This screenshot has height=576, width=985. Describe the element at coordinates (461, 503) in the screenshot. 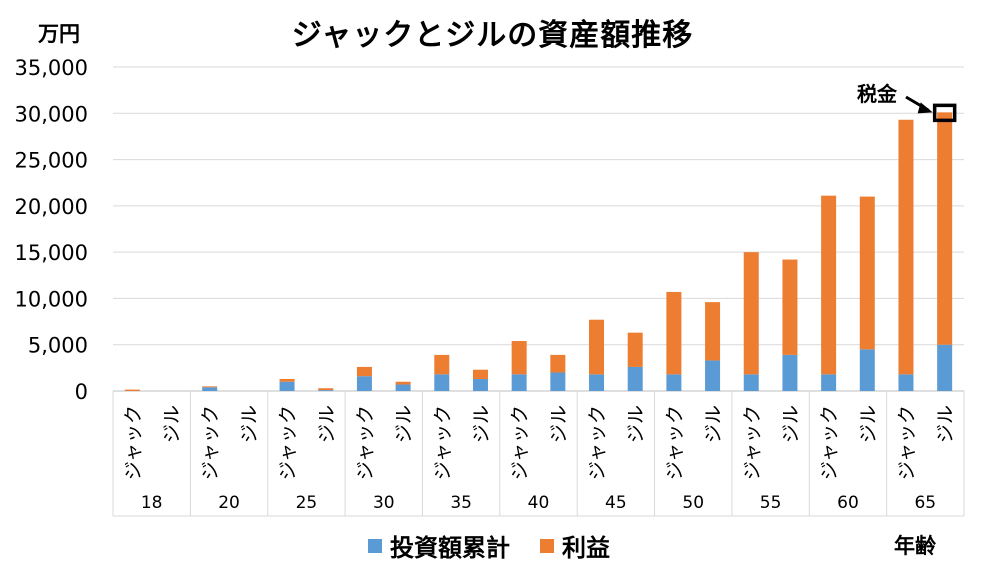

I see `x-tick-label-age: 35` at that location.